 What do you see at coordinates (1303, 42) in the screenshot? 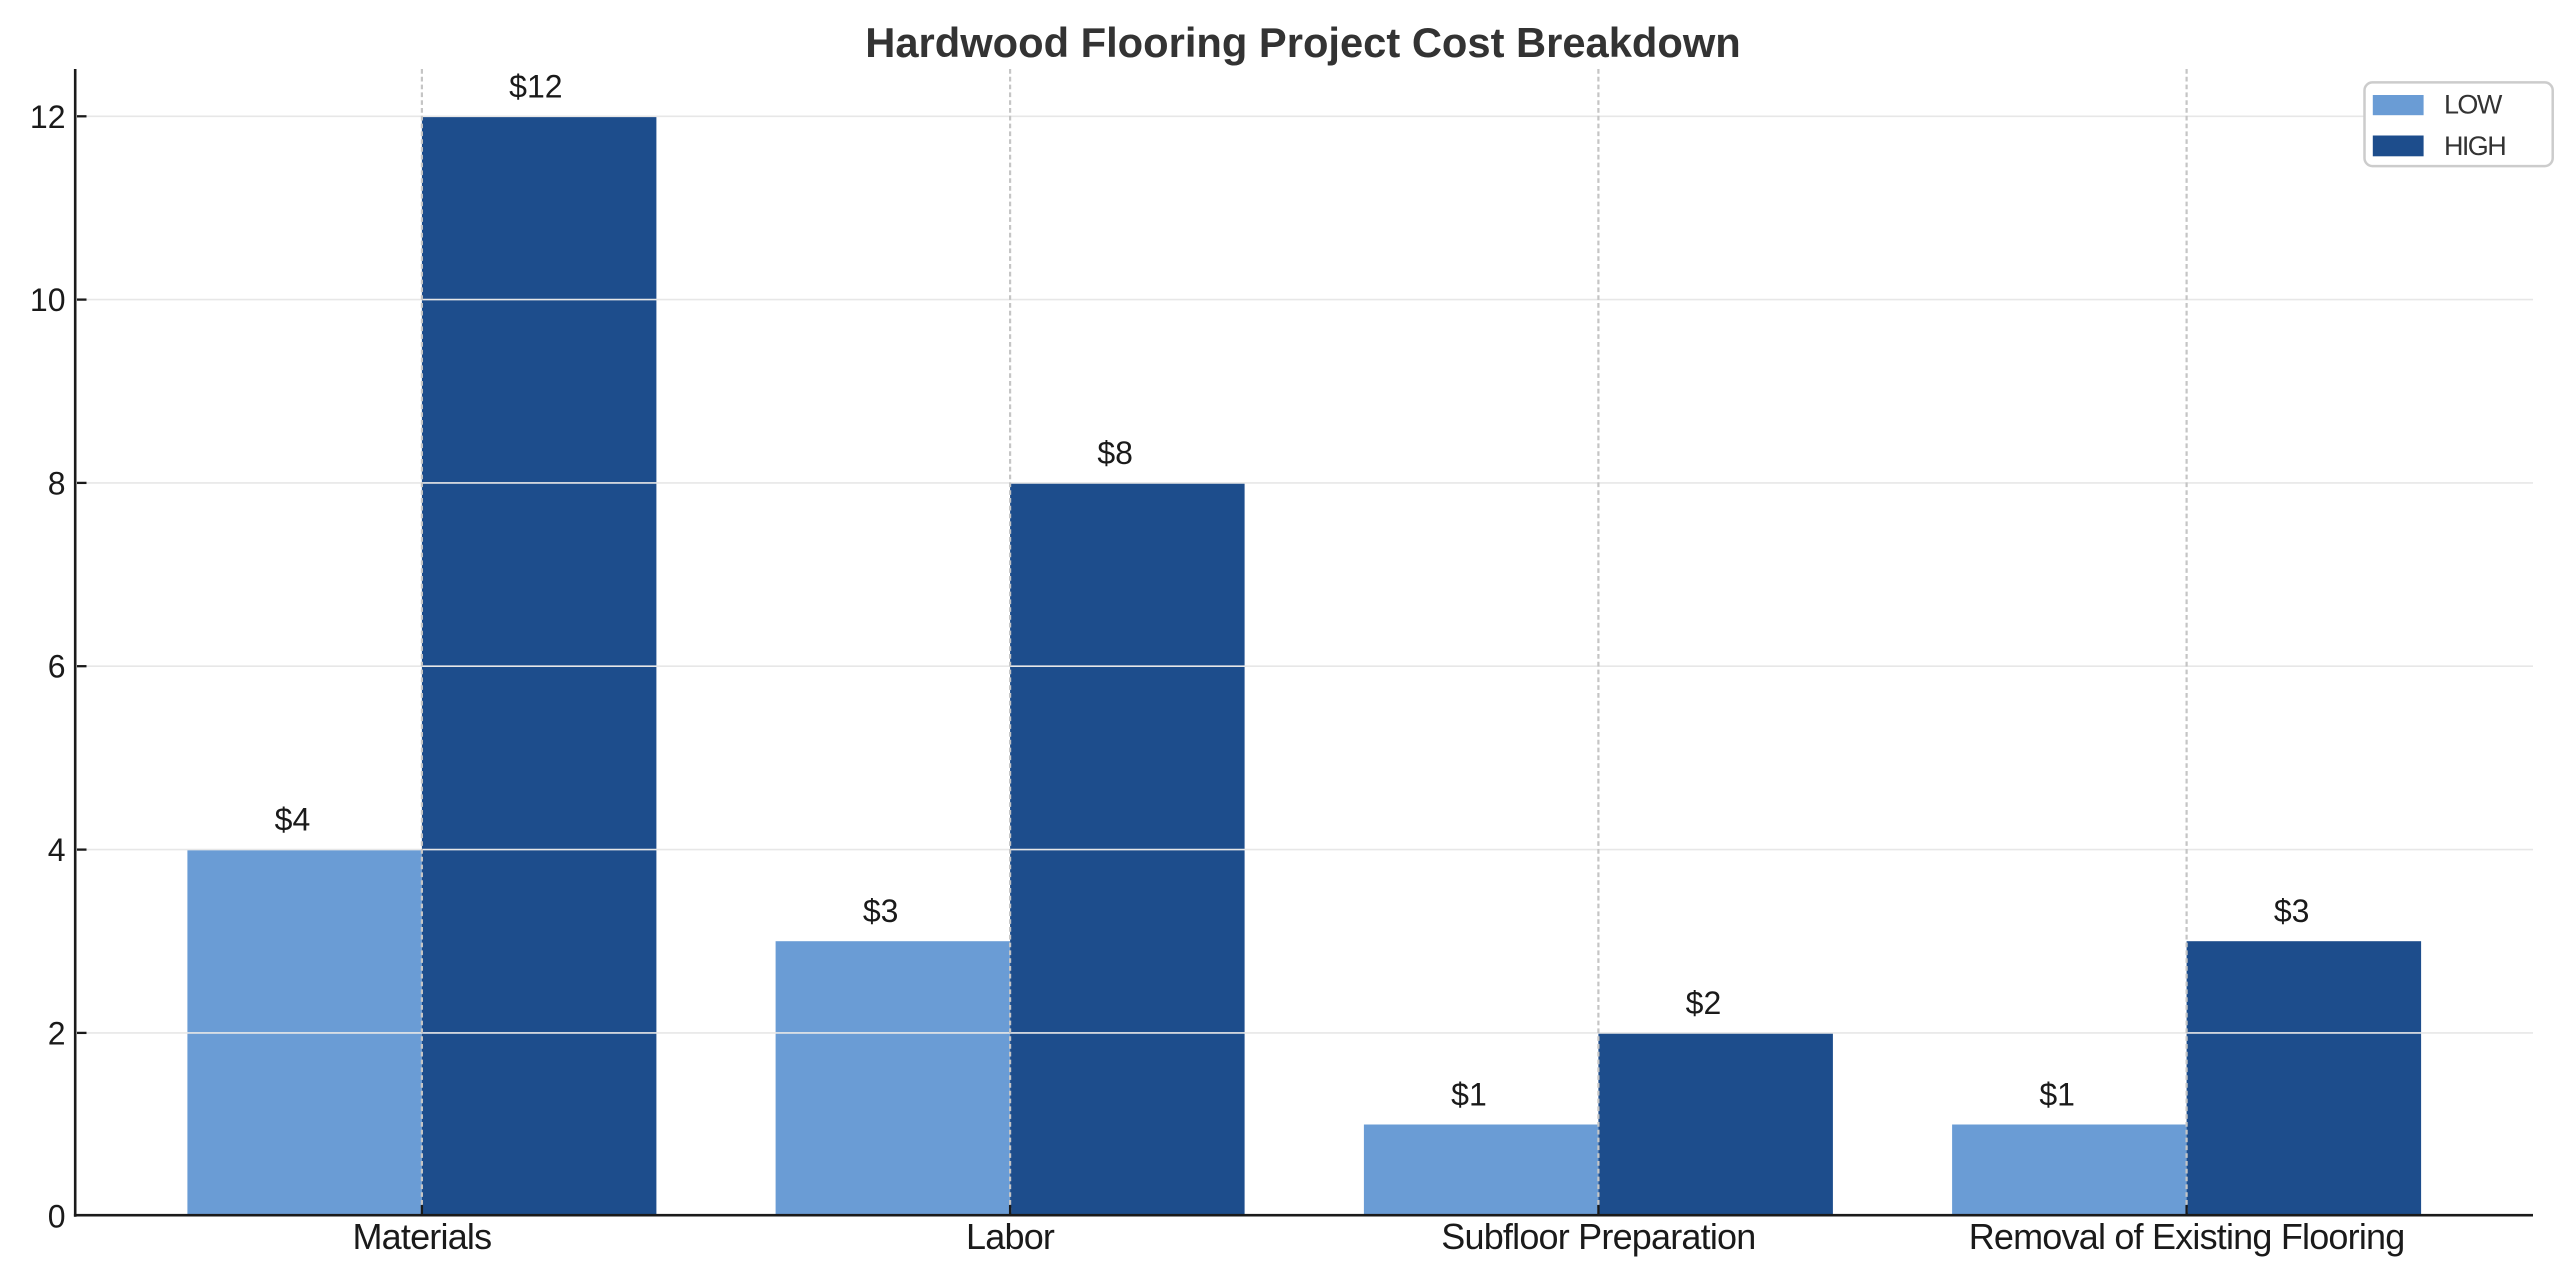
I see `svg-text:Hardwood Flooring Project Cost: Hardwood Flooring Project Cost Breakdown` at bounding box center [1303, 42].